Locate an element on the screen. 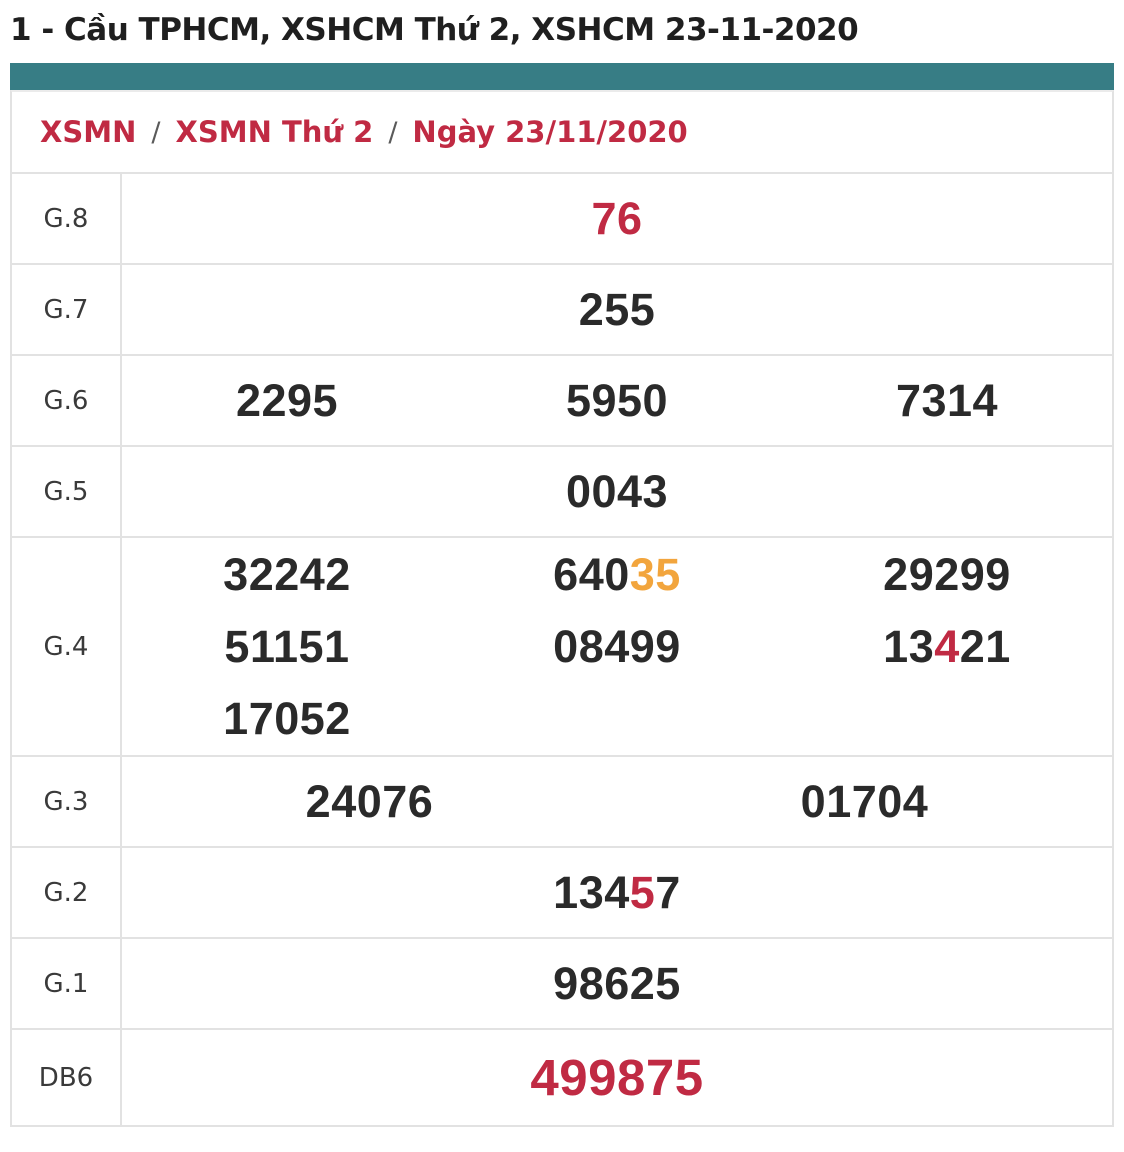  digits: 29299 is located at coordinates (947, 574).